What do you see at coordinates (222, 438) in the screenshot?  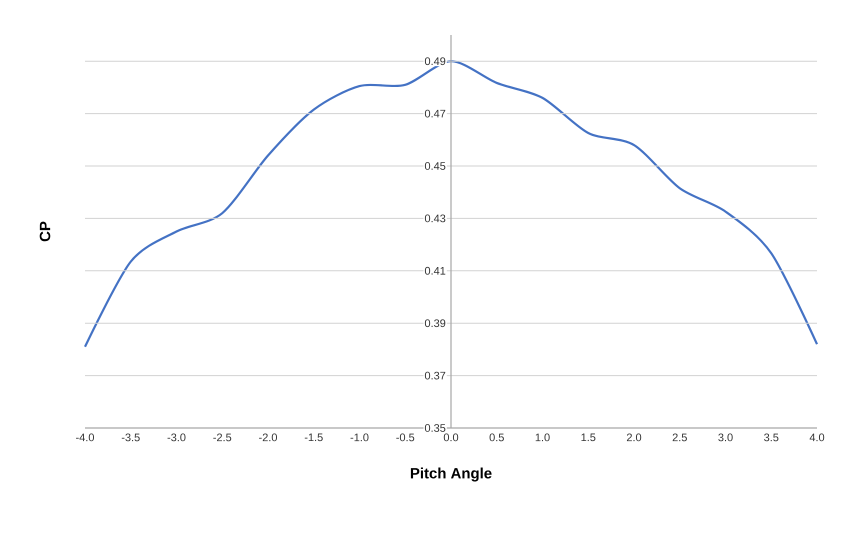 I see `x-tick-label: -2.5` at bounding box center [222, 438].